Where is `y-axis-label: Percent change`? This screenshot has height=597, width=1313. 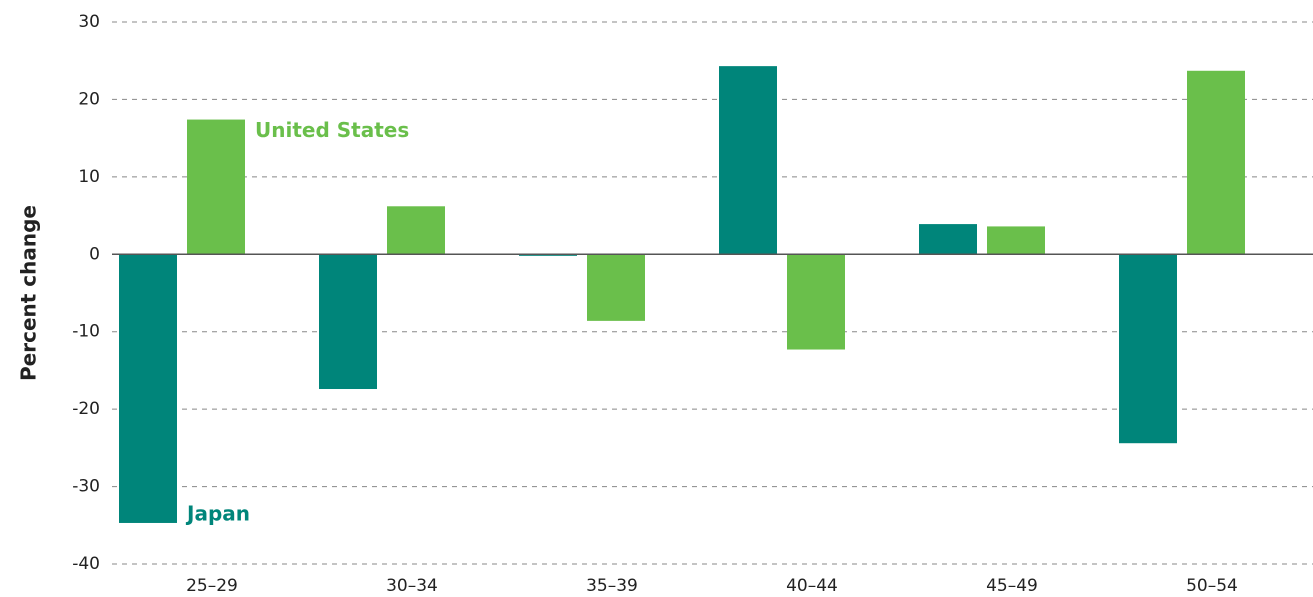
y-axis-label: Percent change is located at coordinates (29, 293).